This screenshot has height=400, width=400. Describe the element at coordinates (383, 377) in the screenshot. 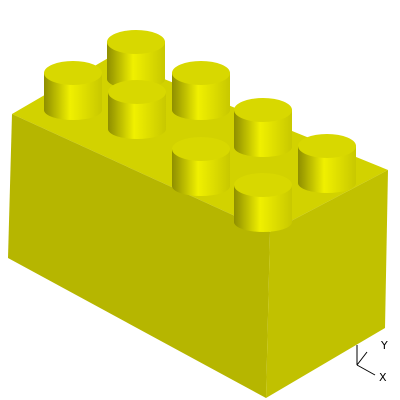

I see `x-axis-label: X` at that location.